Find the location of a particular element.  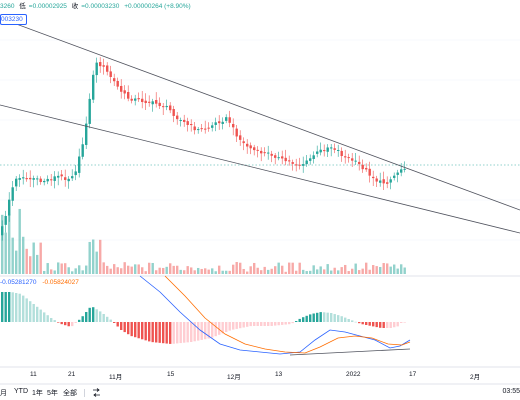

macd-histogram is located at coordinates (203, 318).